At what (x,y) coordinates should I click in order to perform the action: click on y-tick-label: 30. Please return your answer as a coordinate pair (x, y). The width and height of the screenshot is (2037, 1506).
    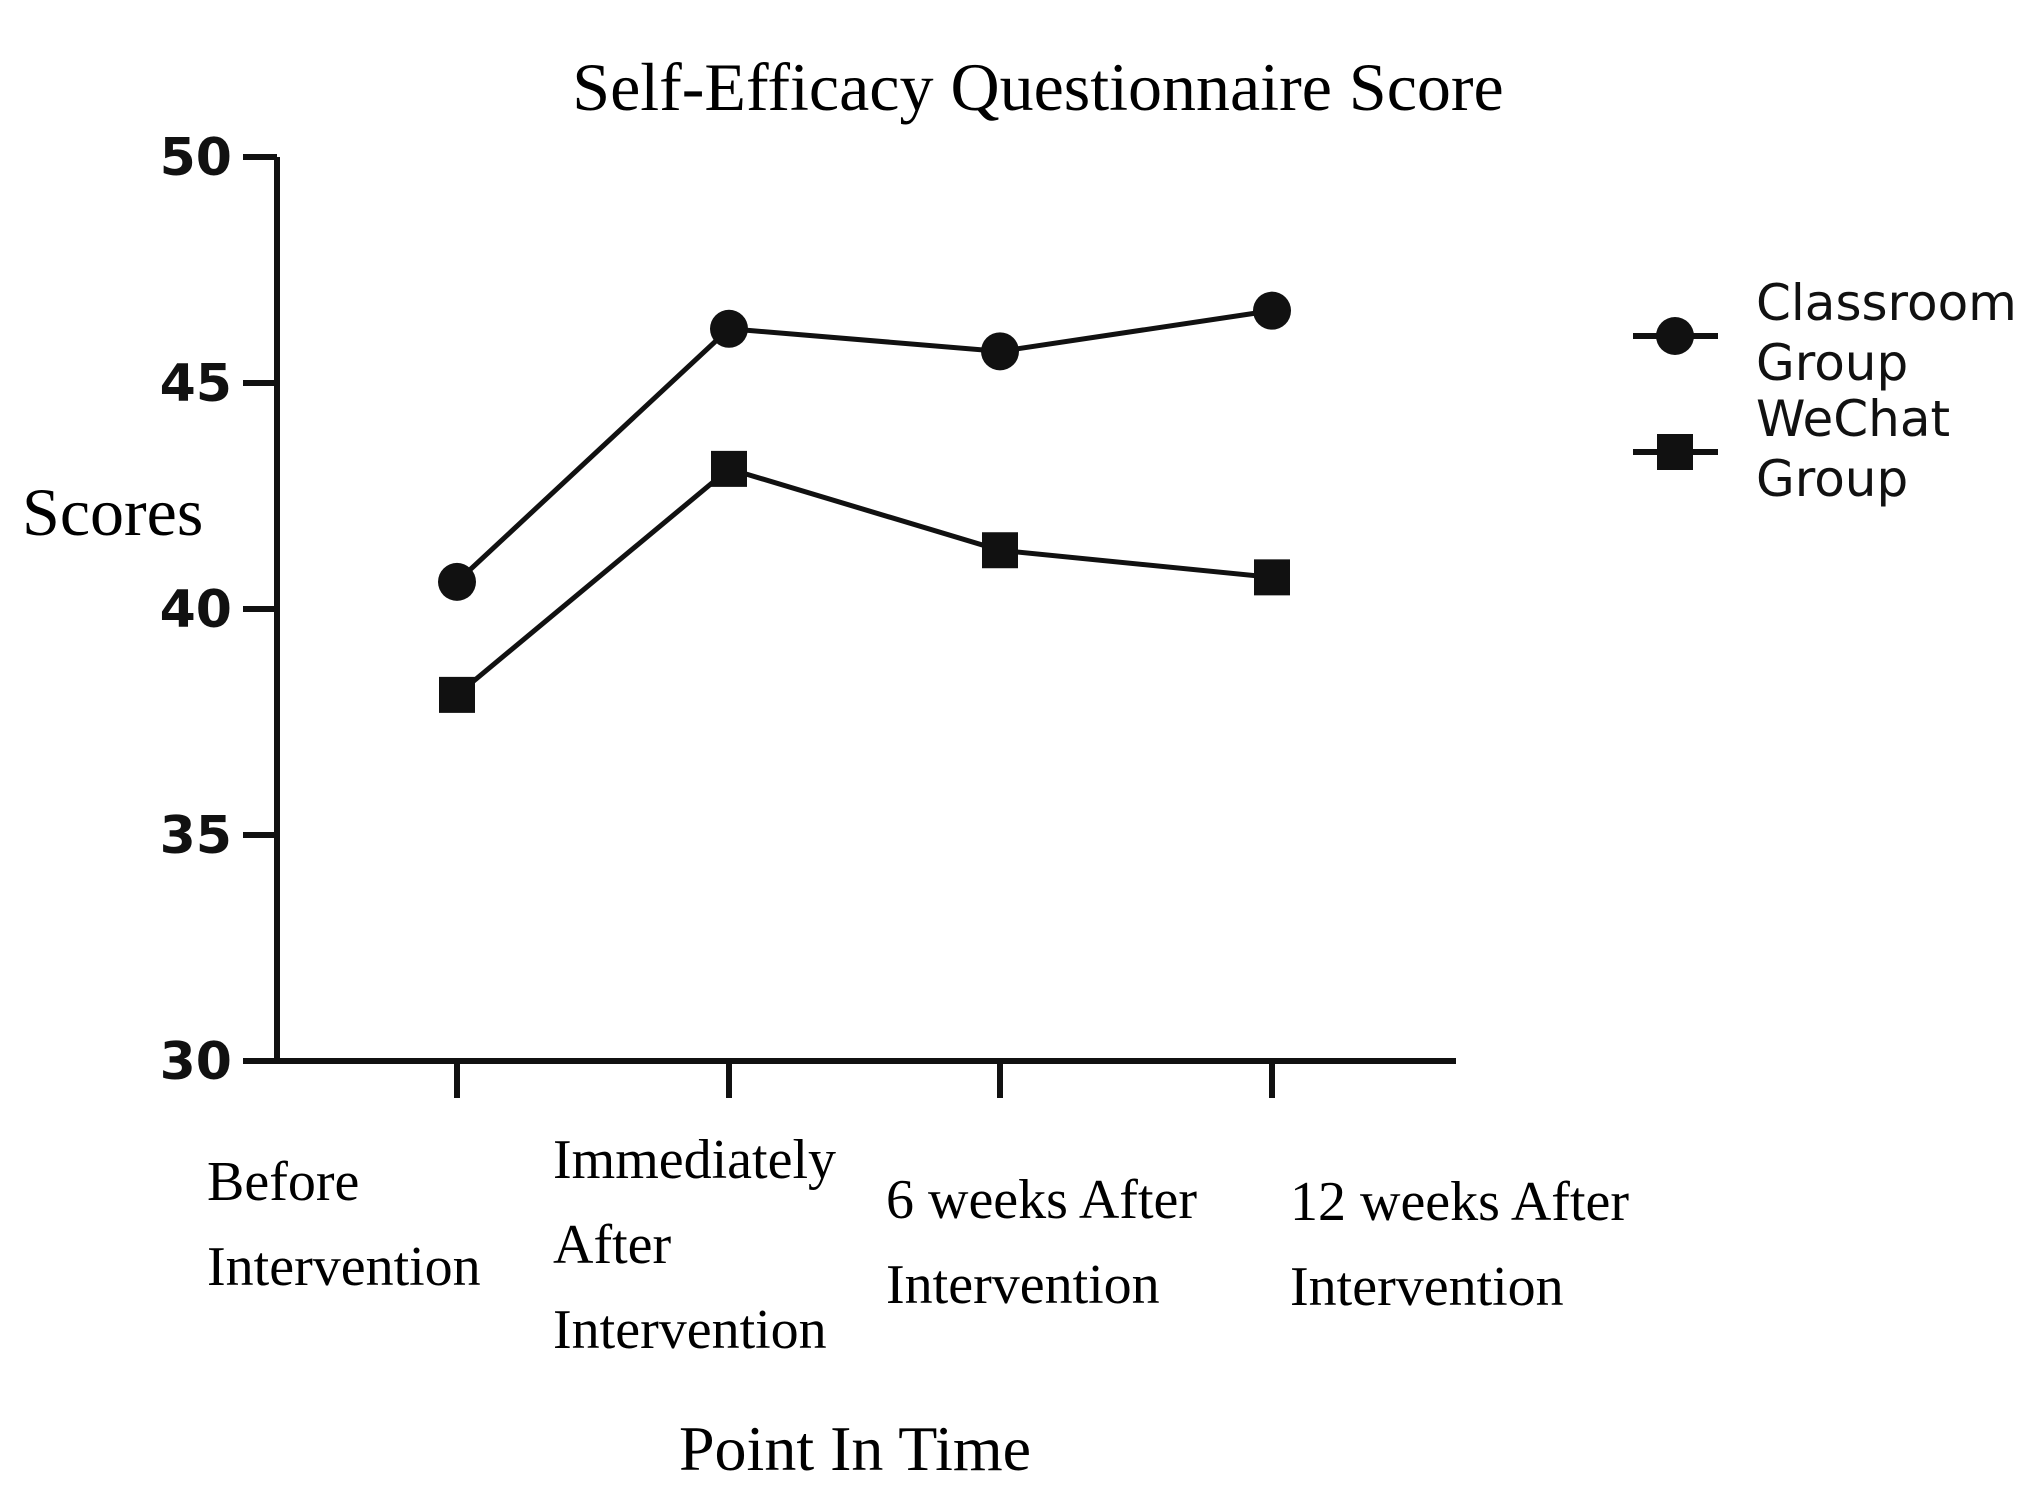
    Looking at the image, I should click on (196, 1062).